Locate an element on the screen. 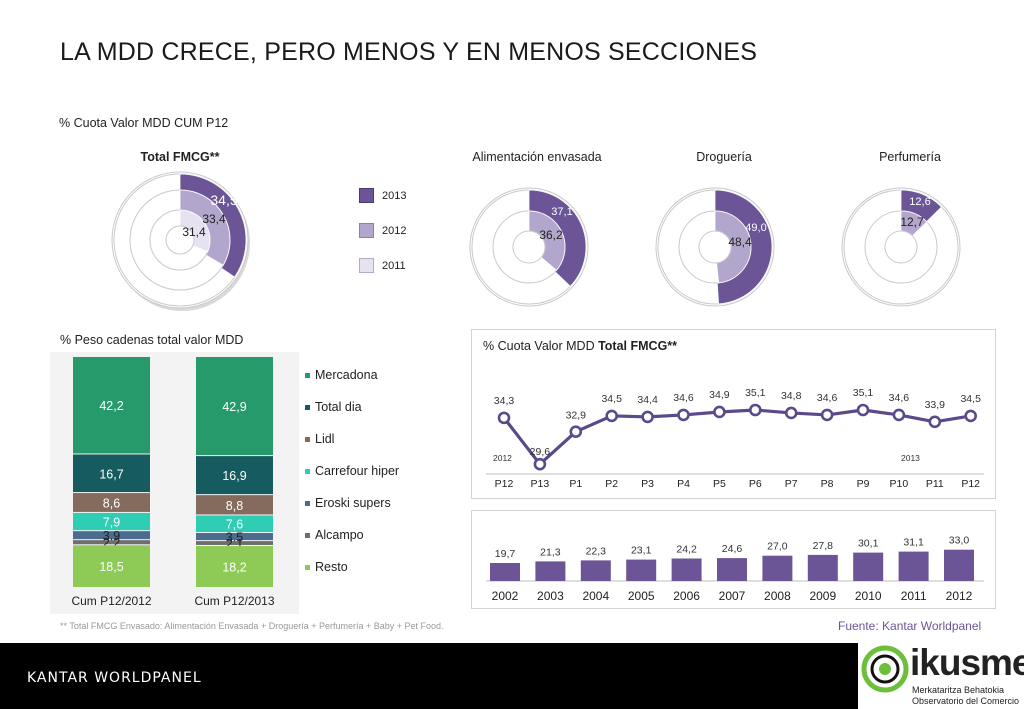  line-category-label: P7 is located at coordinates (791, 484).